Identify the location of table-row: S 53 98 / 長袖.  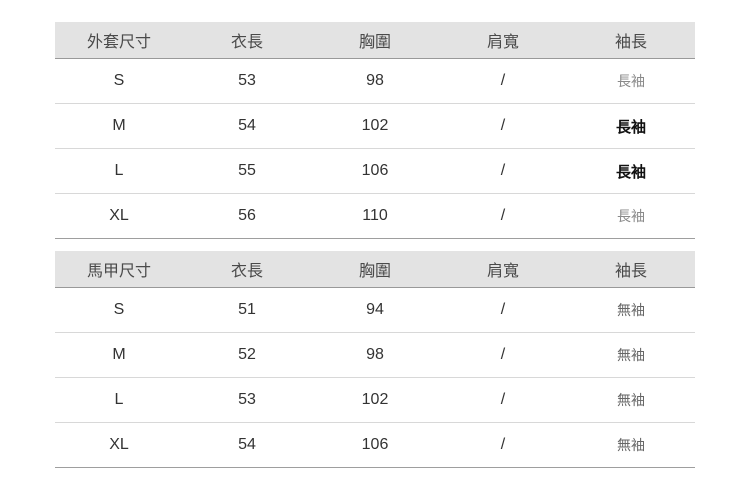
(375, 81).